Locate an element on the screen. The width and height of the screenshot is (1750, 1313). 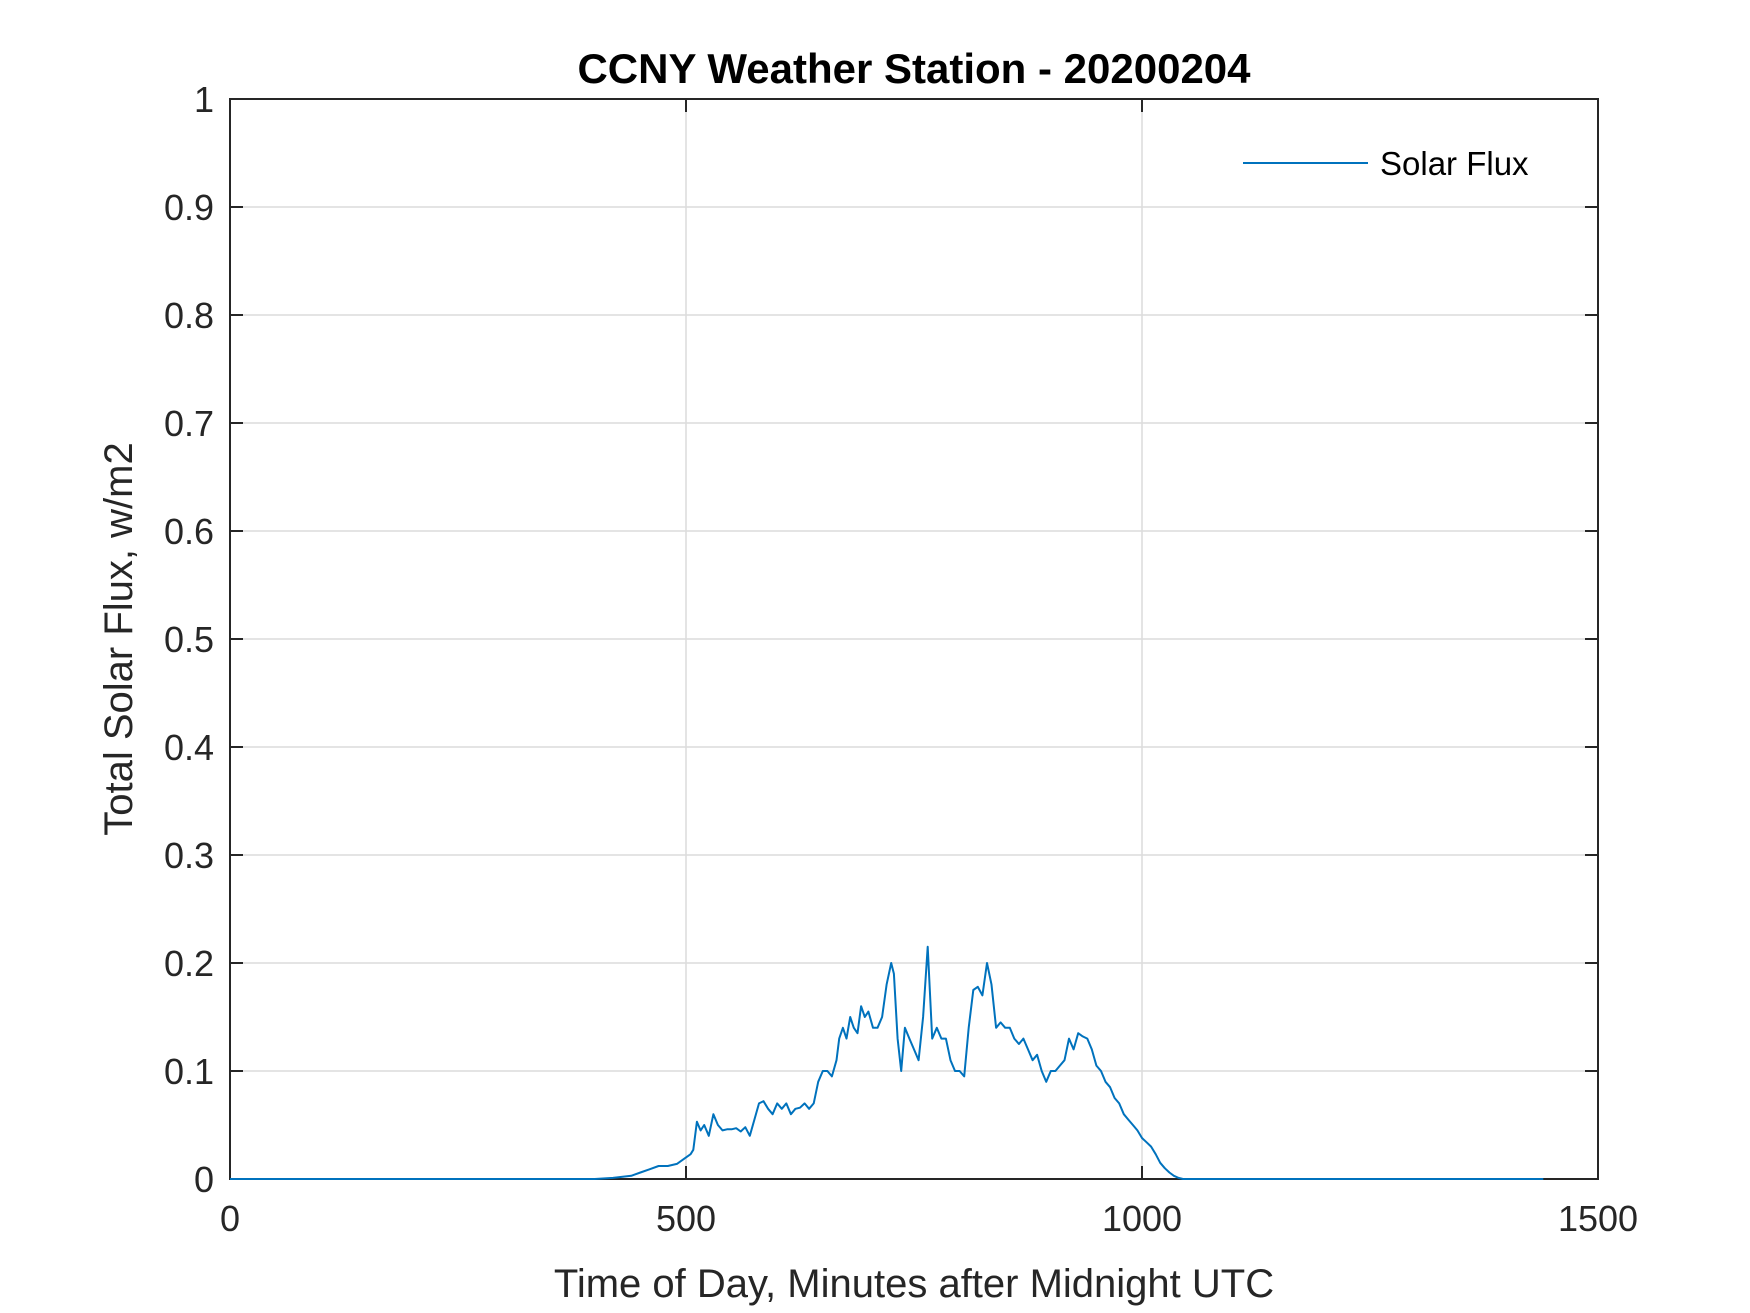
legend: Solar Flux is located at coordinates (1386, 163).